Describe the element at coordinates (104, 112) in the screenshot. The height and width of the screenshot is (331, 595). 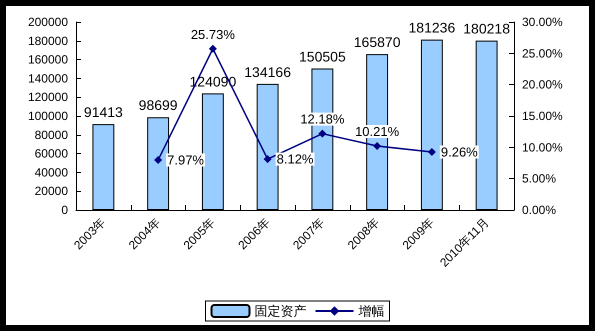
I see `data-label: 91413` at that location.